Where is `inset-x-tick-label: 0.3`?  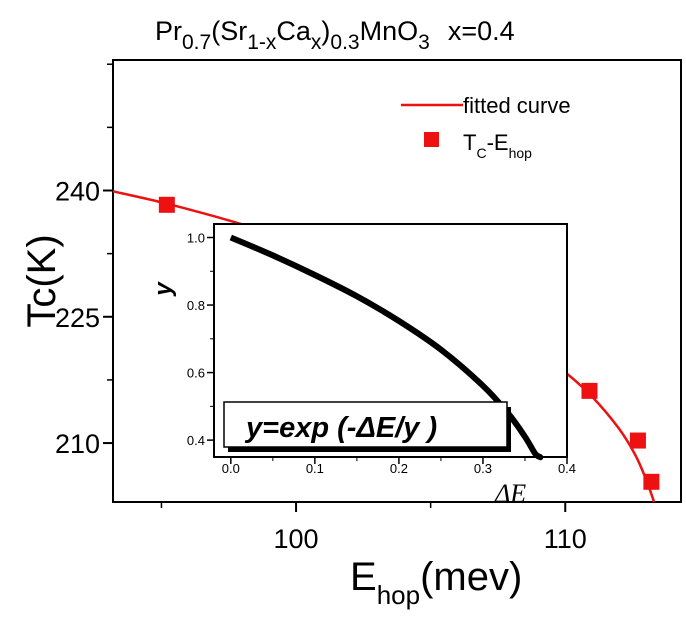
inset-x-tick-label: 0.3 is located at coordinates (483, 468).